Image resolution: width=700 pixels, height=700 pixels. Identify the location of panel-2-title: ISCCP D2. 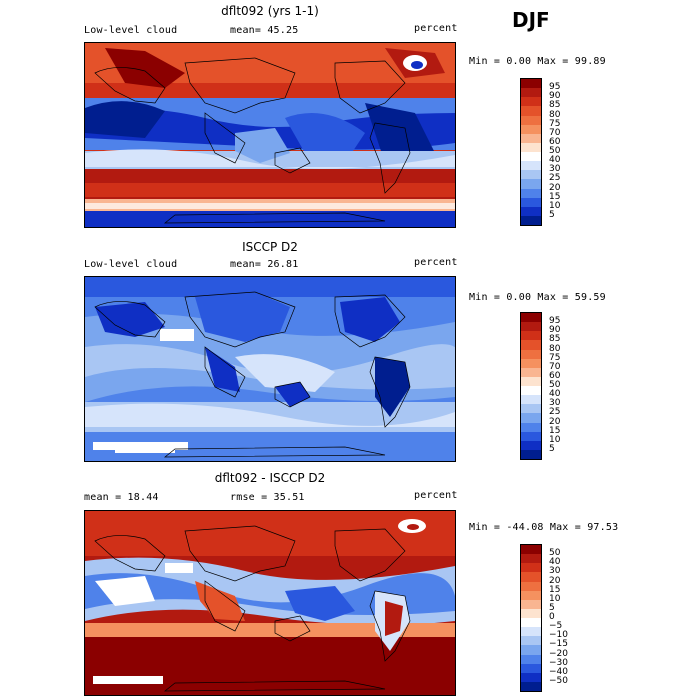
(270, 247).